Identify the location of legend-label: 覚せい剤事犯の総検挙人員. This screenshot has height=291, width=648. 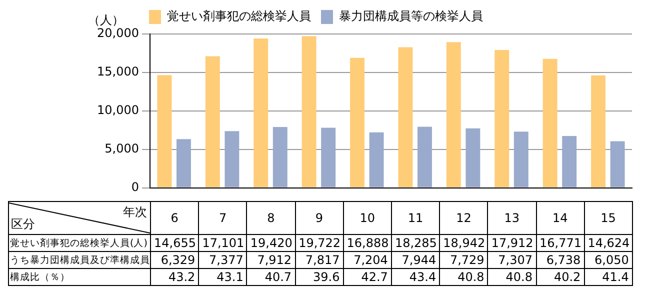
(239, 16).